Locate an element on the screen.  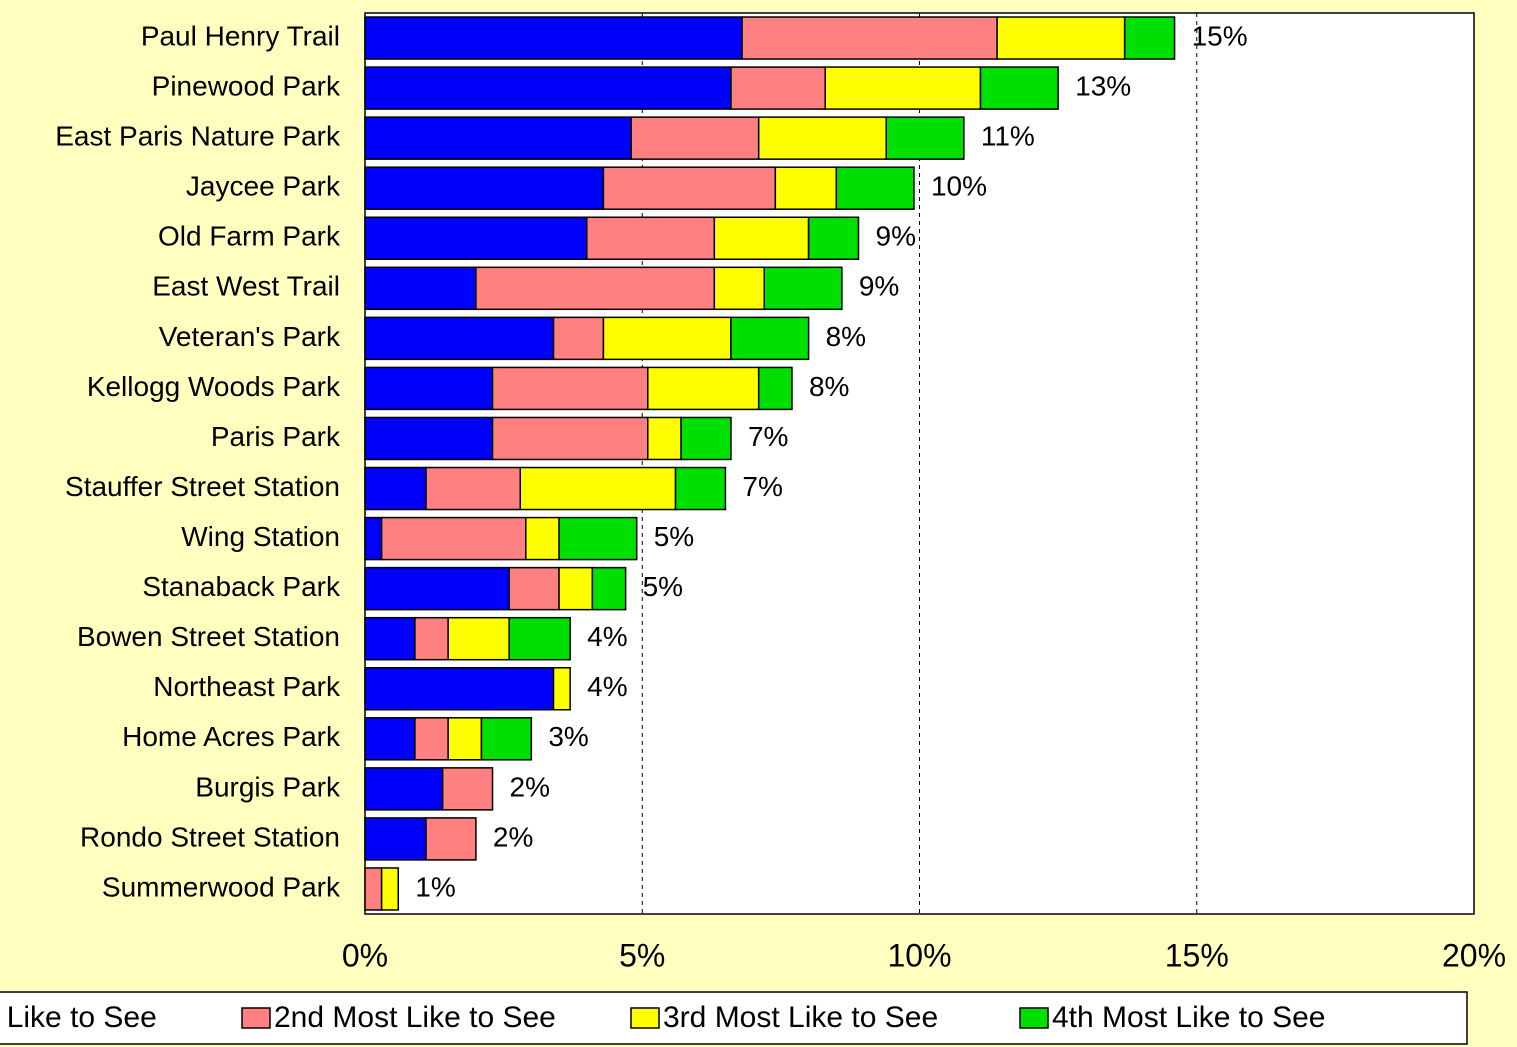
legend-label: 1st Most Like to See is located at coordinates (78, 1017).